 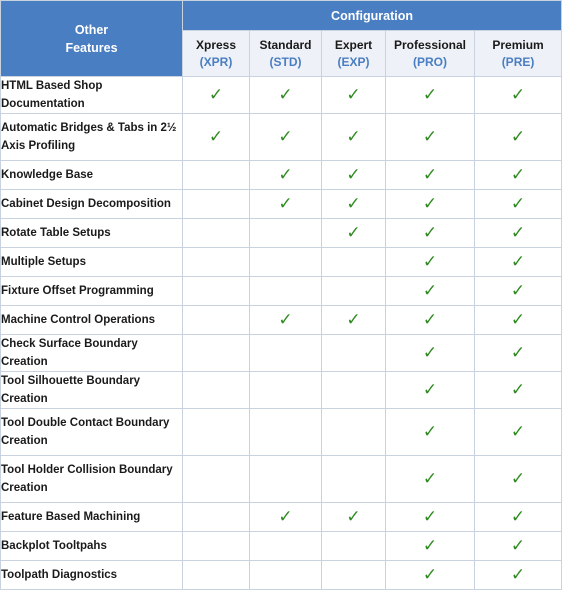 What do you see at coordinates (91, 390) in the screenshot?
I see `feature-name: Tool Silhouette Boundary Creation` at bounding box center [91, 390].